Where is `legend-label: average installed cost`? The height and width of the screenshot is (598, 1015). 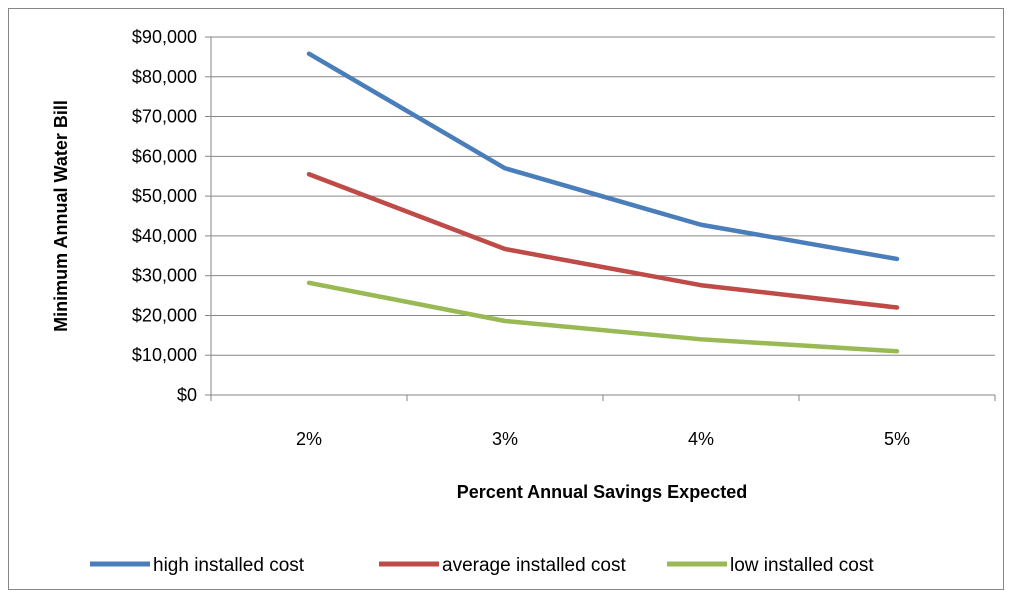 legend-label: average installed cost is located at coordinates (534, 565).